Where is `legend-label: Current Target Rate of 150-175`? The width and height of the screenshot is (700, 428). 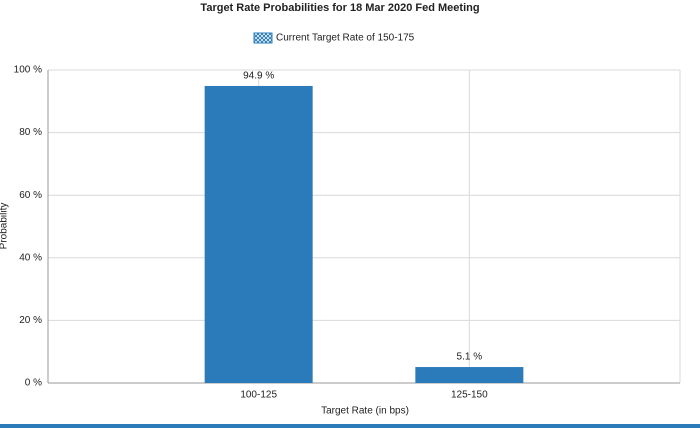
legend-label: Current Target Rate of 150-175 is located at coordinates (345, 38).